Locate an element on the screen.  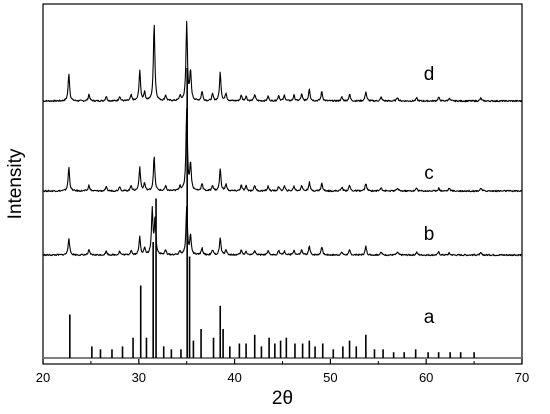
x-tick-label: 40 is located at coordinates (234, 377).